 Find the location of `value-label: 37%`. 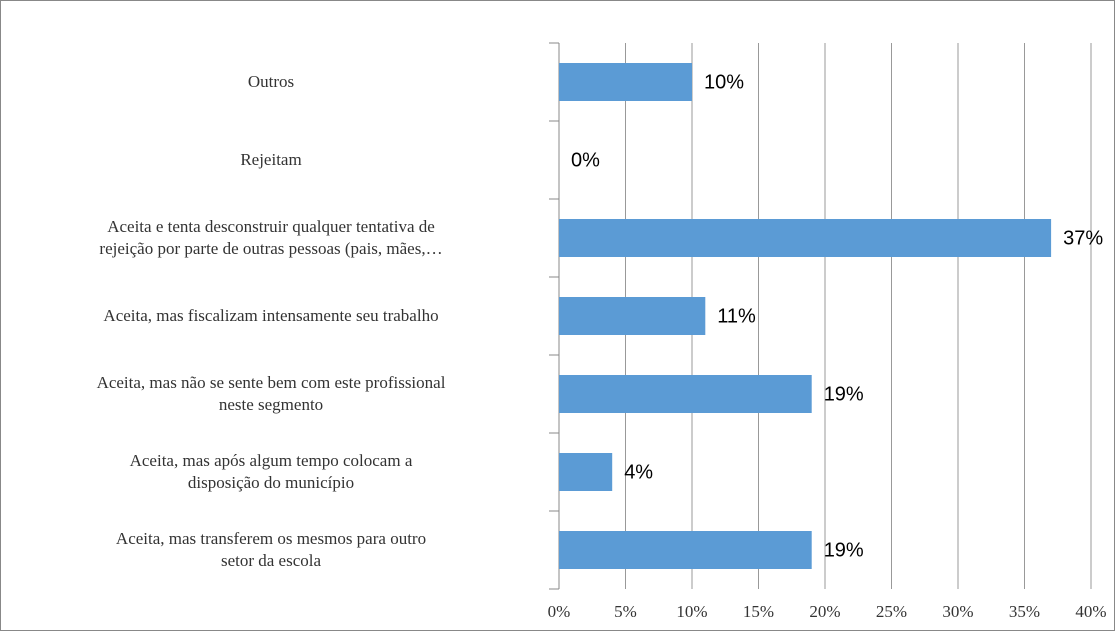

value-label: 37% is located at coordinates (1083, 238).